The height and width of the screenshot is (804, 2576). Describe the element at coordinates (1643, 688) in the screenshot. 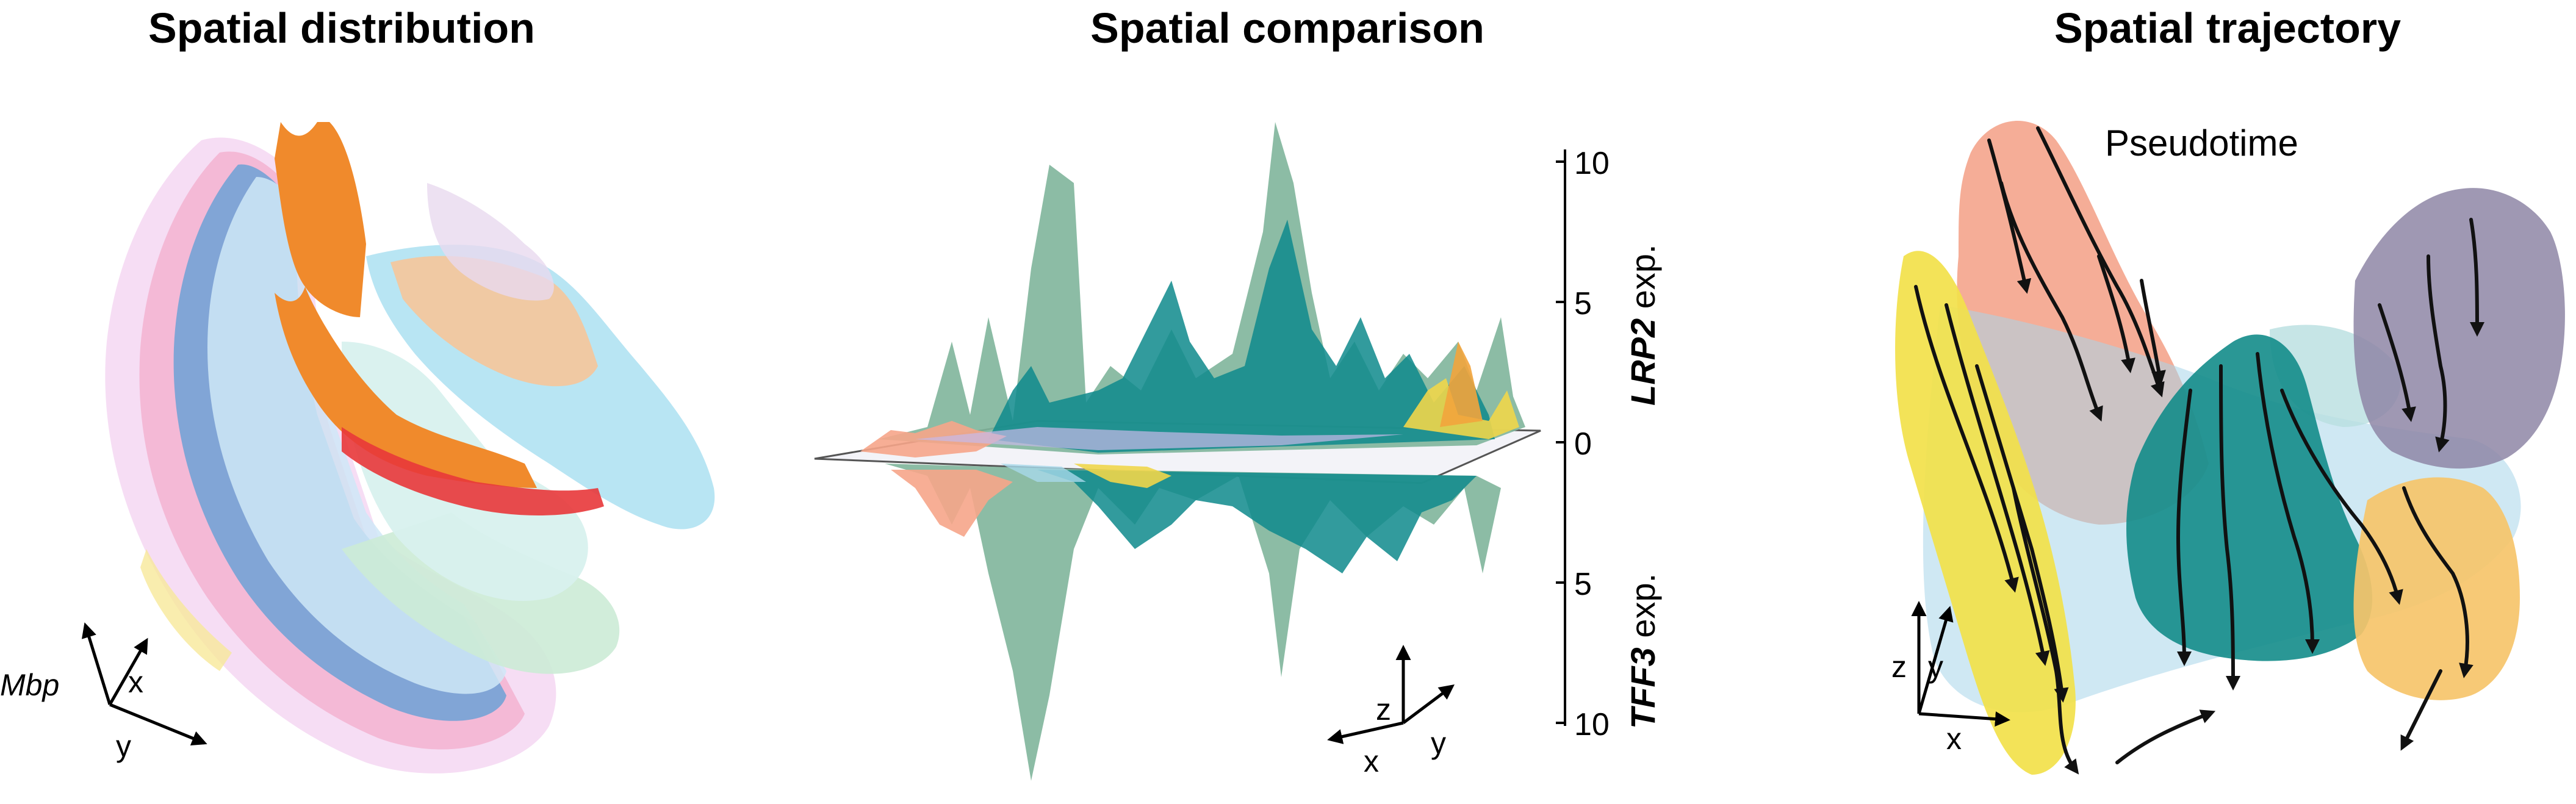

I see `lower-gene-name: TFF3` at that location.